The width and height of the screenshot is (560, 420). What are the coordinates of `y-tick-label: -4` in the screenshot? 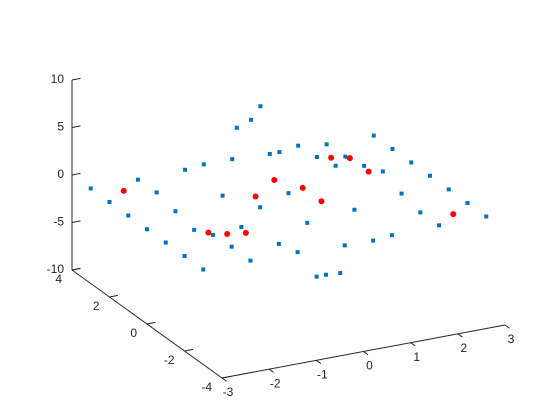 It's located at (206, 387).